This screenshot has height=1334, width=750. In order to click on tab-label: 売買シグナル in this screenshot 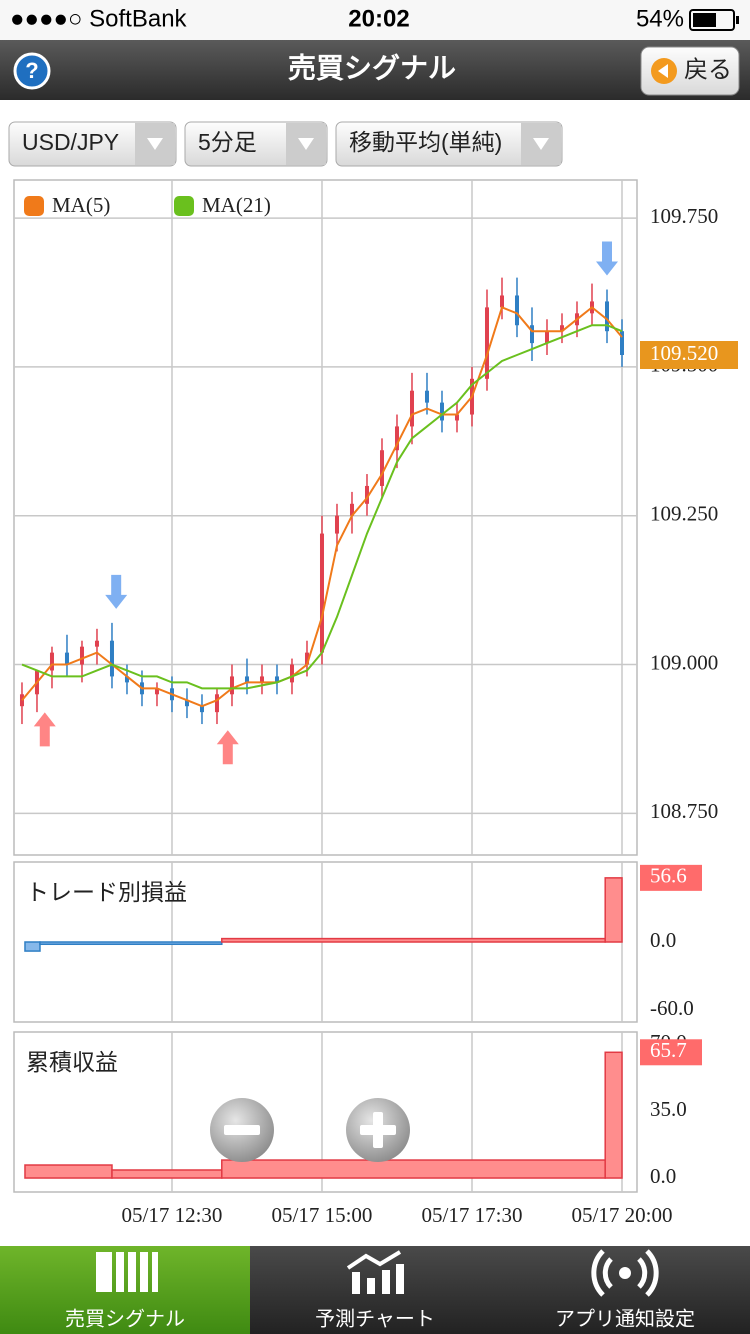, I will do `click(125, 1318)`.